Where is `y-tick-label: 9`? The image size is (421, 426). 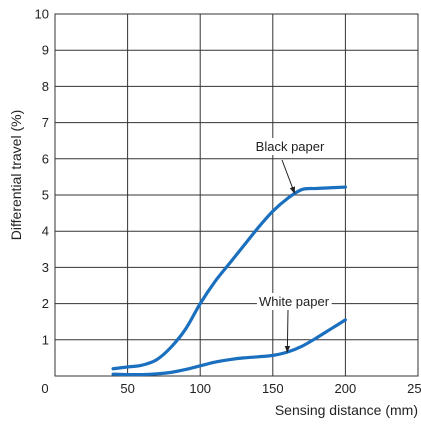
y-tick-label: 9 is located at coordinates (45, 50).